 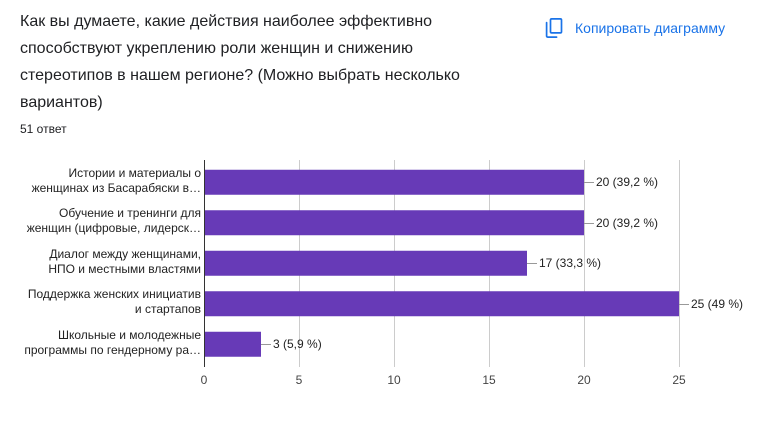 I want to click on data-label: 17 (33,3 %), so click(x=570, y=263).